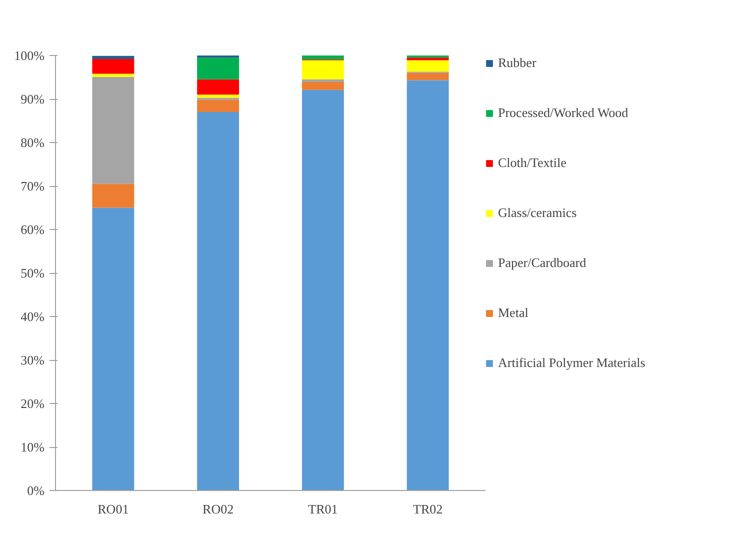  What do you see at coordinates (542, 263) in the screenshot?
I see `legend-label: Paper/Cardboard` at bounding box center [542, 263].